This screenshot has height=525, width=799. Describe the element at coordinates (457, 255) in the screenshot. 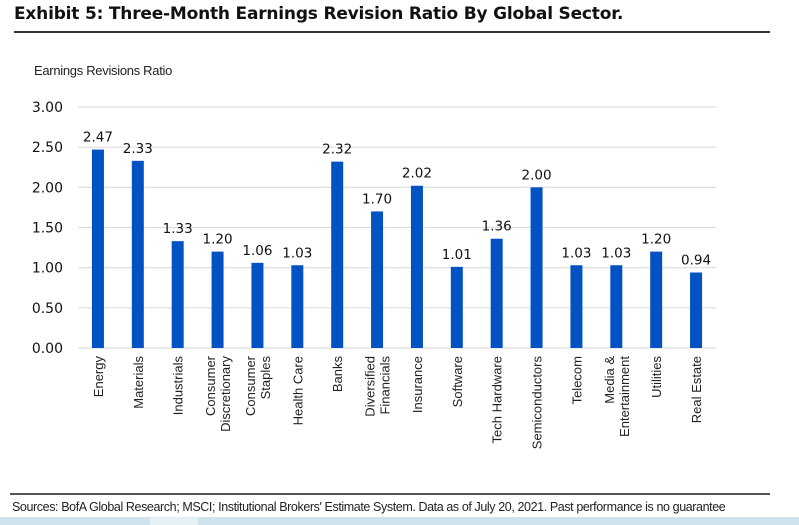

I see `value-label: 1.01` at that location.